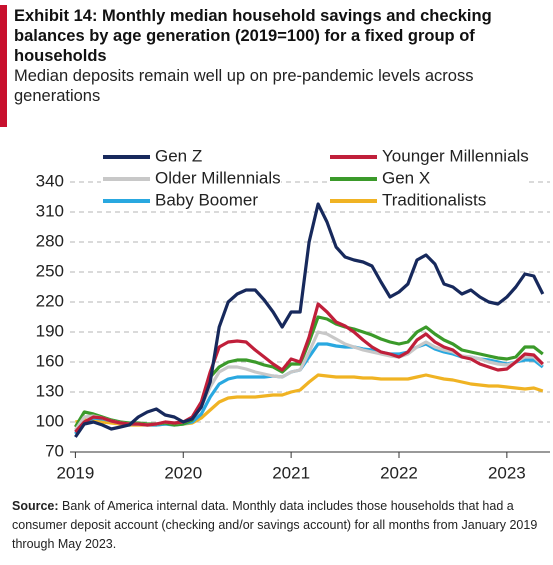 This screenshot has height=565, width=553. I want to click on y-tick-label: 160, so click(50, 360).